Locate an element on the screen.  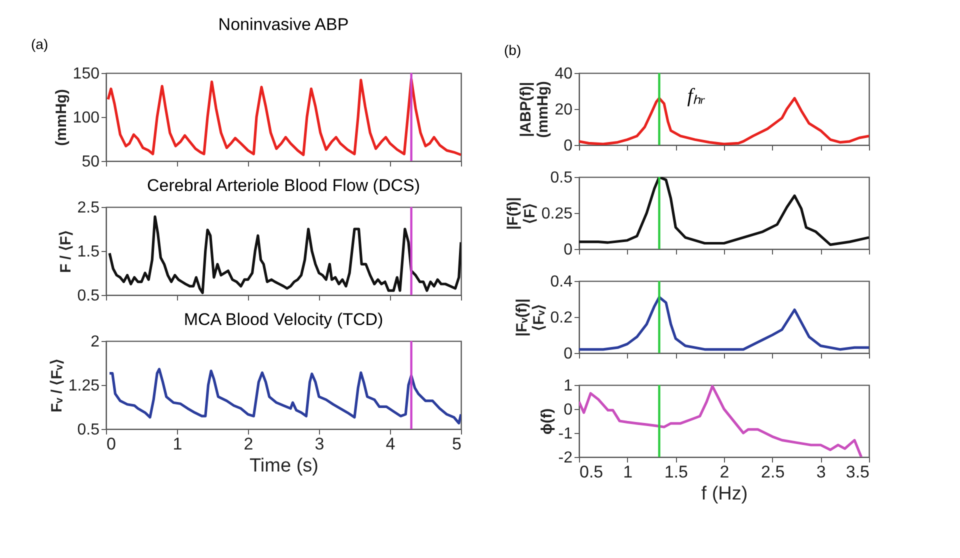
x-tick-label: 4 is located at coordinates (391, 444).